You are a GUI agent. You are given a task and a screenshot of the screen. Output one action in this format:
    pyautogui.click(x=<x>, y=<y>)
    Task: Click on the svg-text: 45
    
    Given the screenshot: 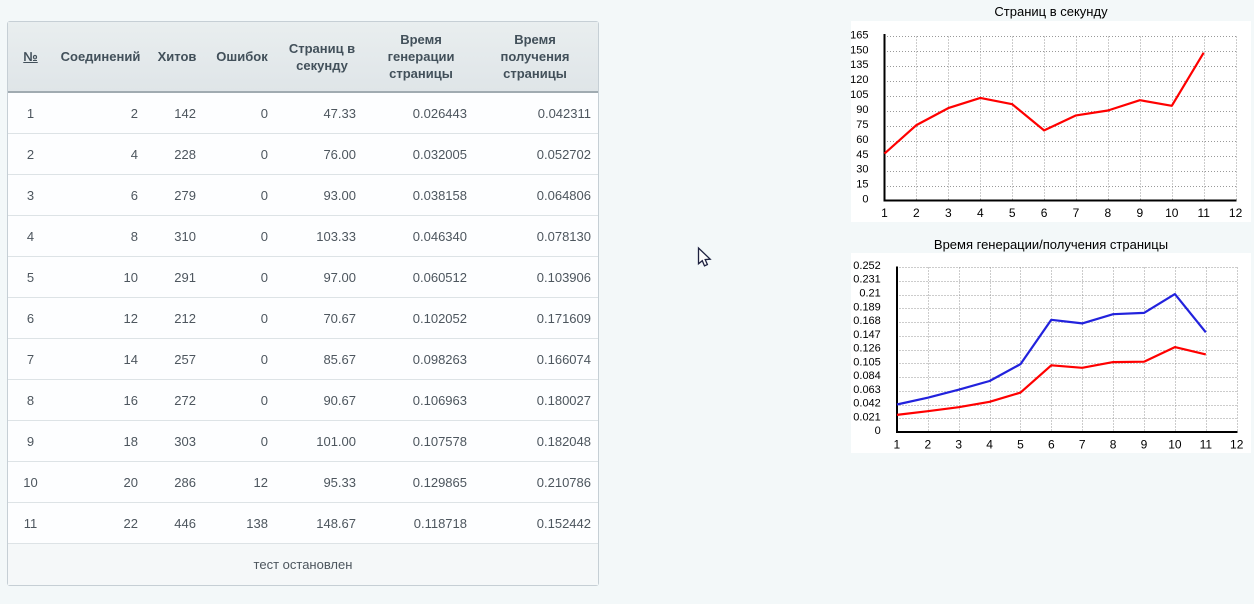 What is the action you would take?
    pyautogui.click(x=862, y=155)
    